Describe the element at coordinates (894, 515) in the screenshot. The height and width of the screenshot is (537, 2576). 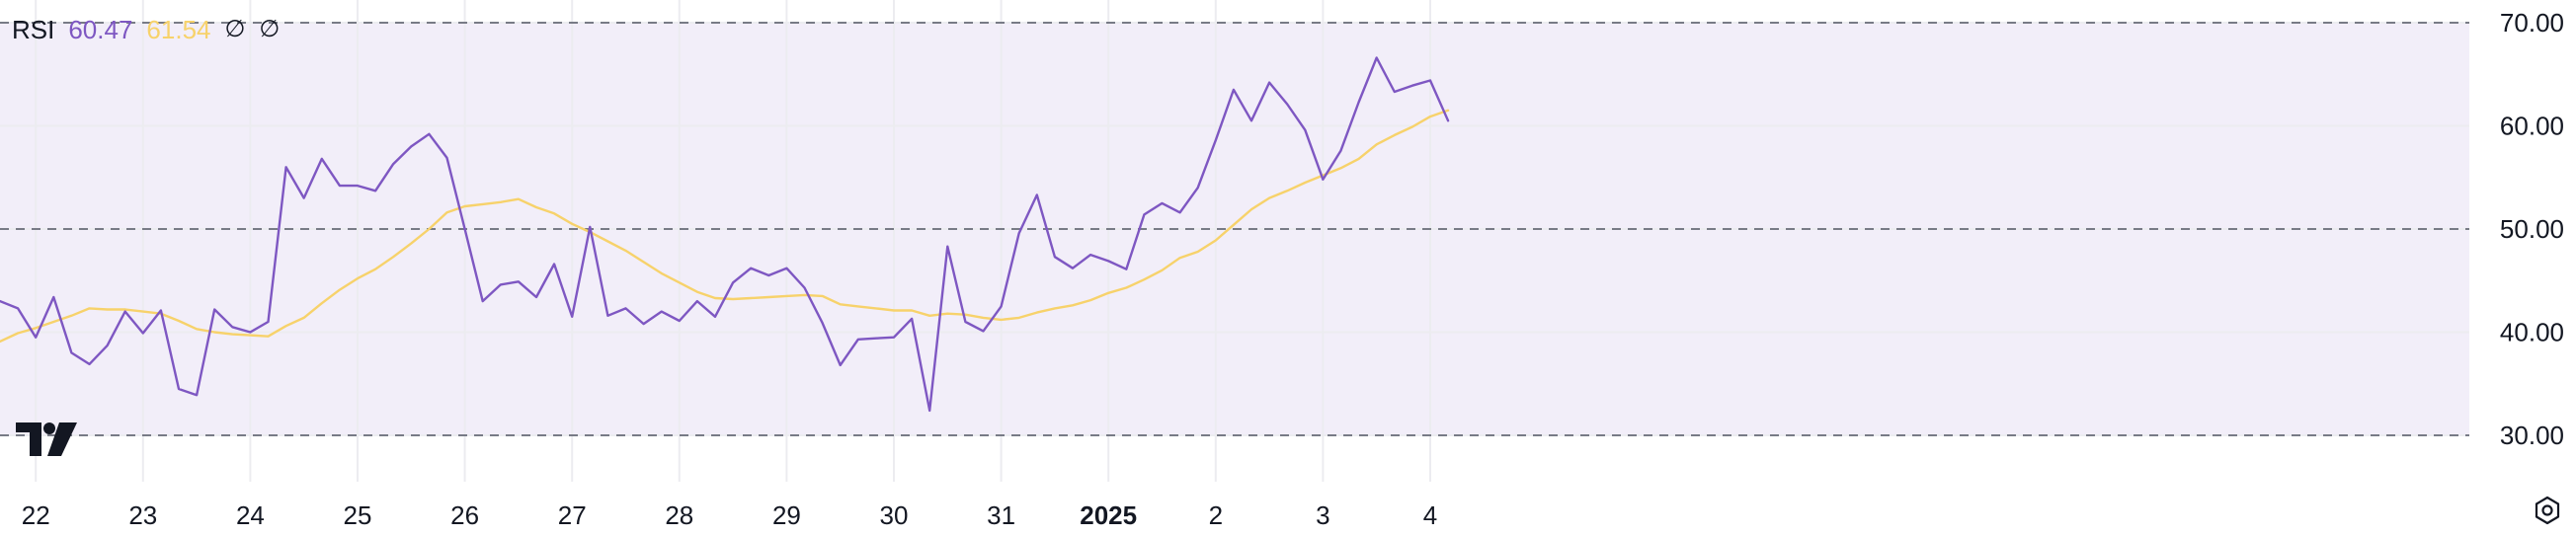
I see `x-tick-label-8: 30` at that location.